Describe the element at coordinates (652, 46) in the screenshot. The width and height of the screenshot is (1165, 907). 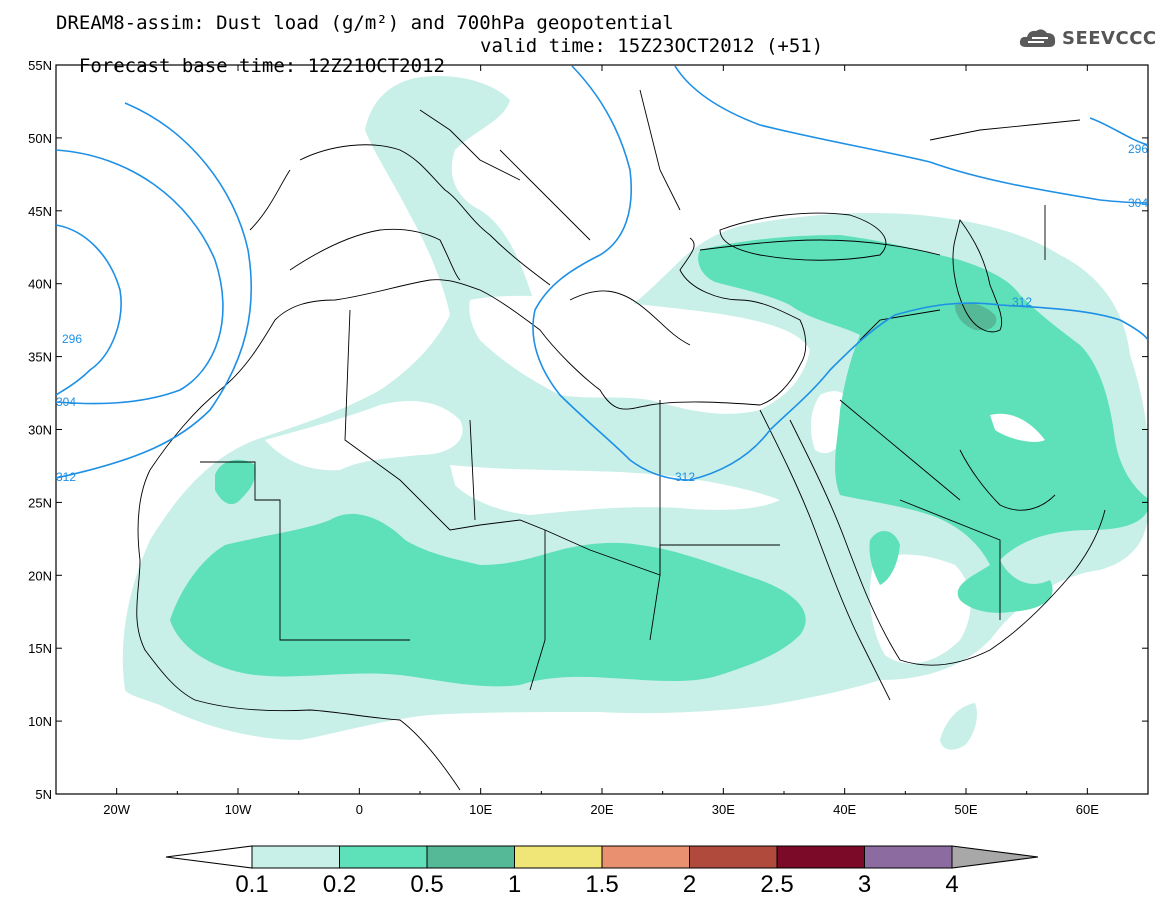
I see `valid-time: valid time: 15Z23OCT2012 (+51)` at that location.